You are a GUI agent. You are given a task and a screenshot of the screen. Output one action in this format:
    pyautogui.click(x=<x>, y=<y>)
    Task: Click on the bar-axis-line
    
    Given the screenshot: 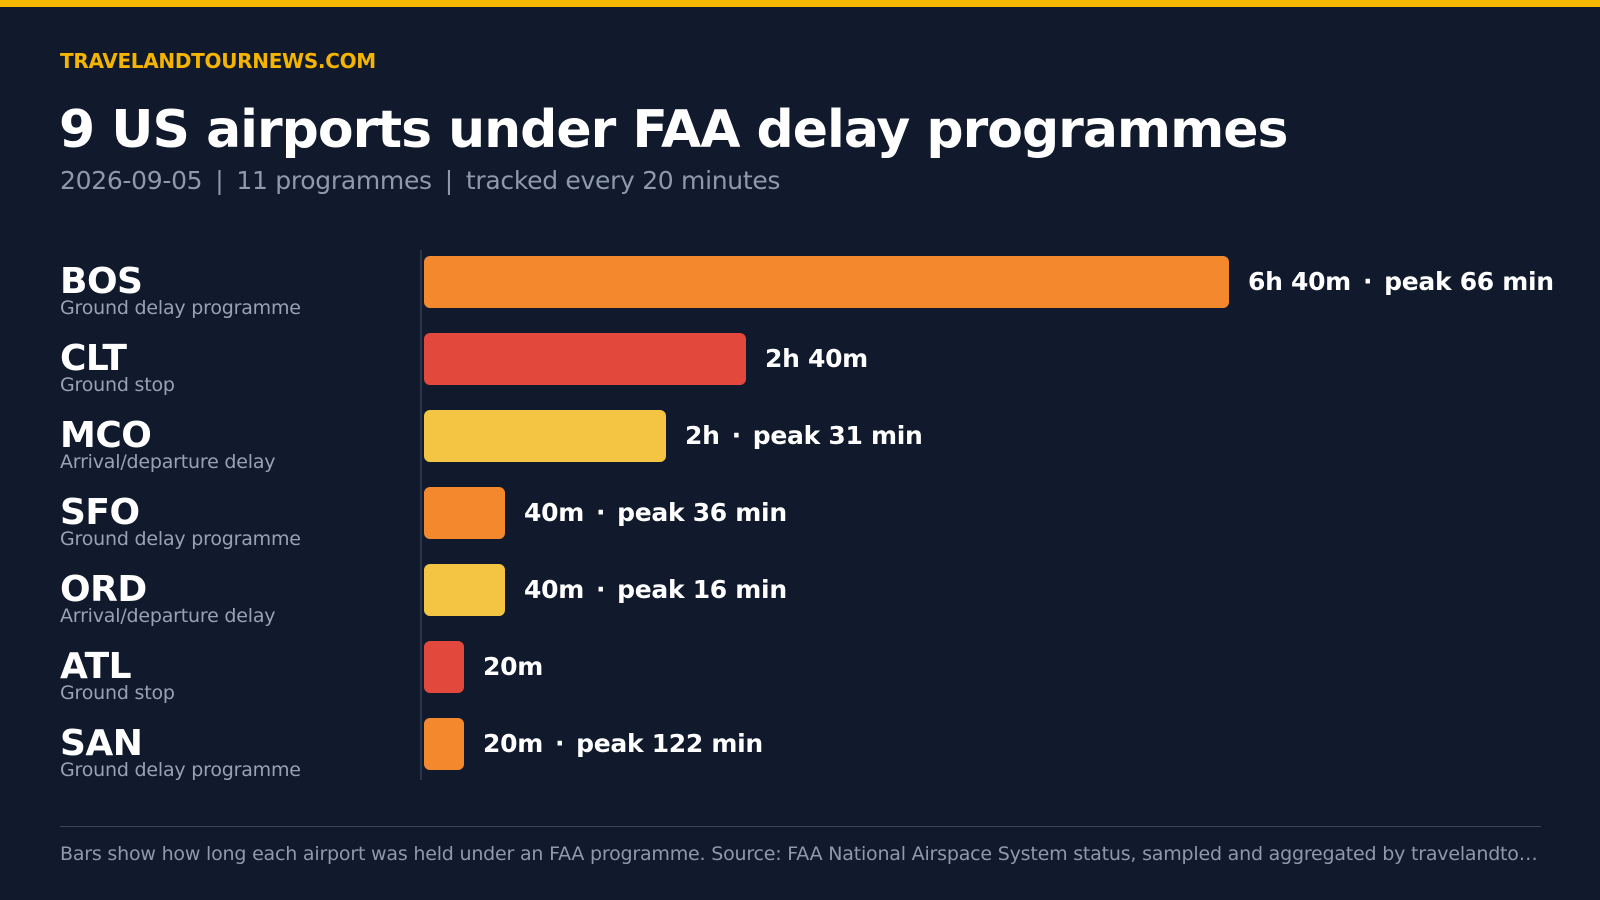 What is the action you would take?
    pyautogui.click(x=421, y=515)
    